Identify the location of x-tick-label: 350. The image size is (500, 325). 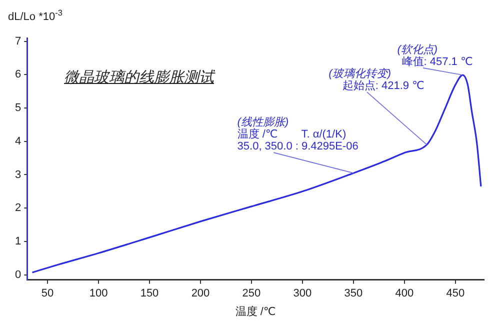
(353, 293).